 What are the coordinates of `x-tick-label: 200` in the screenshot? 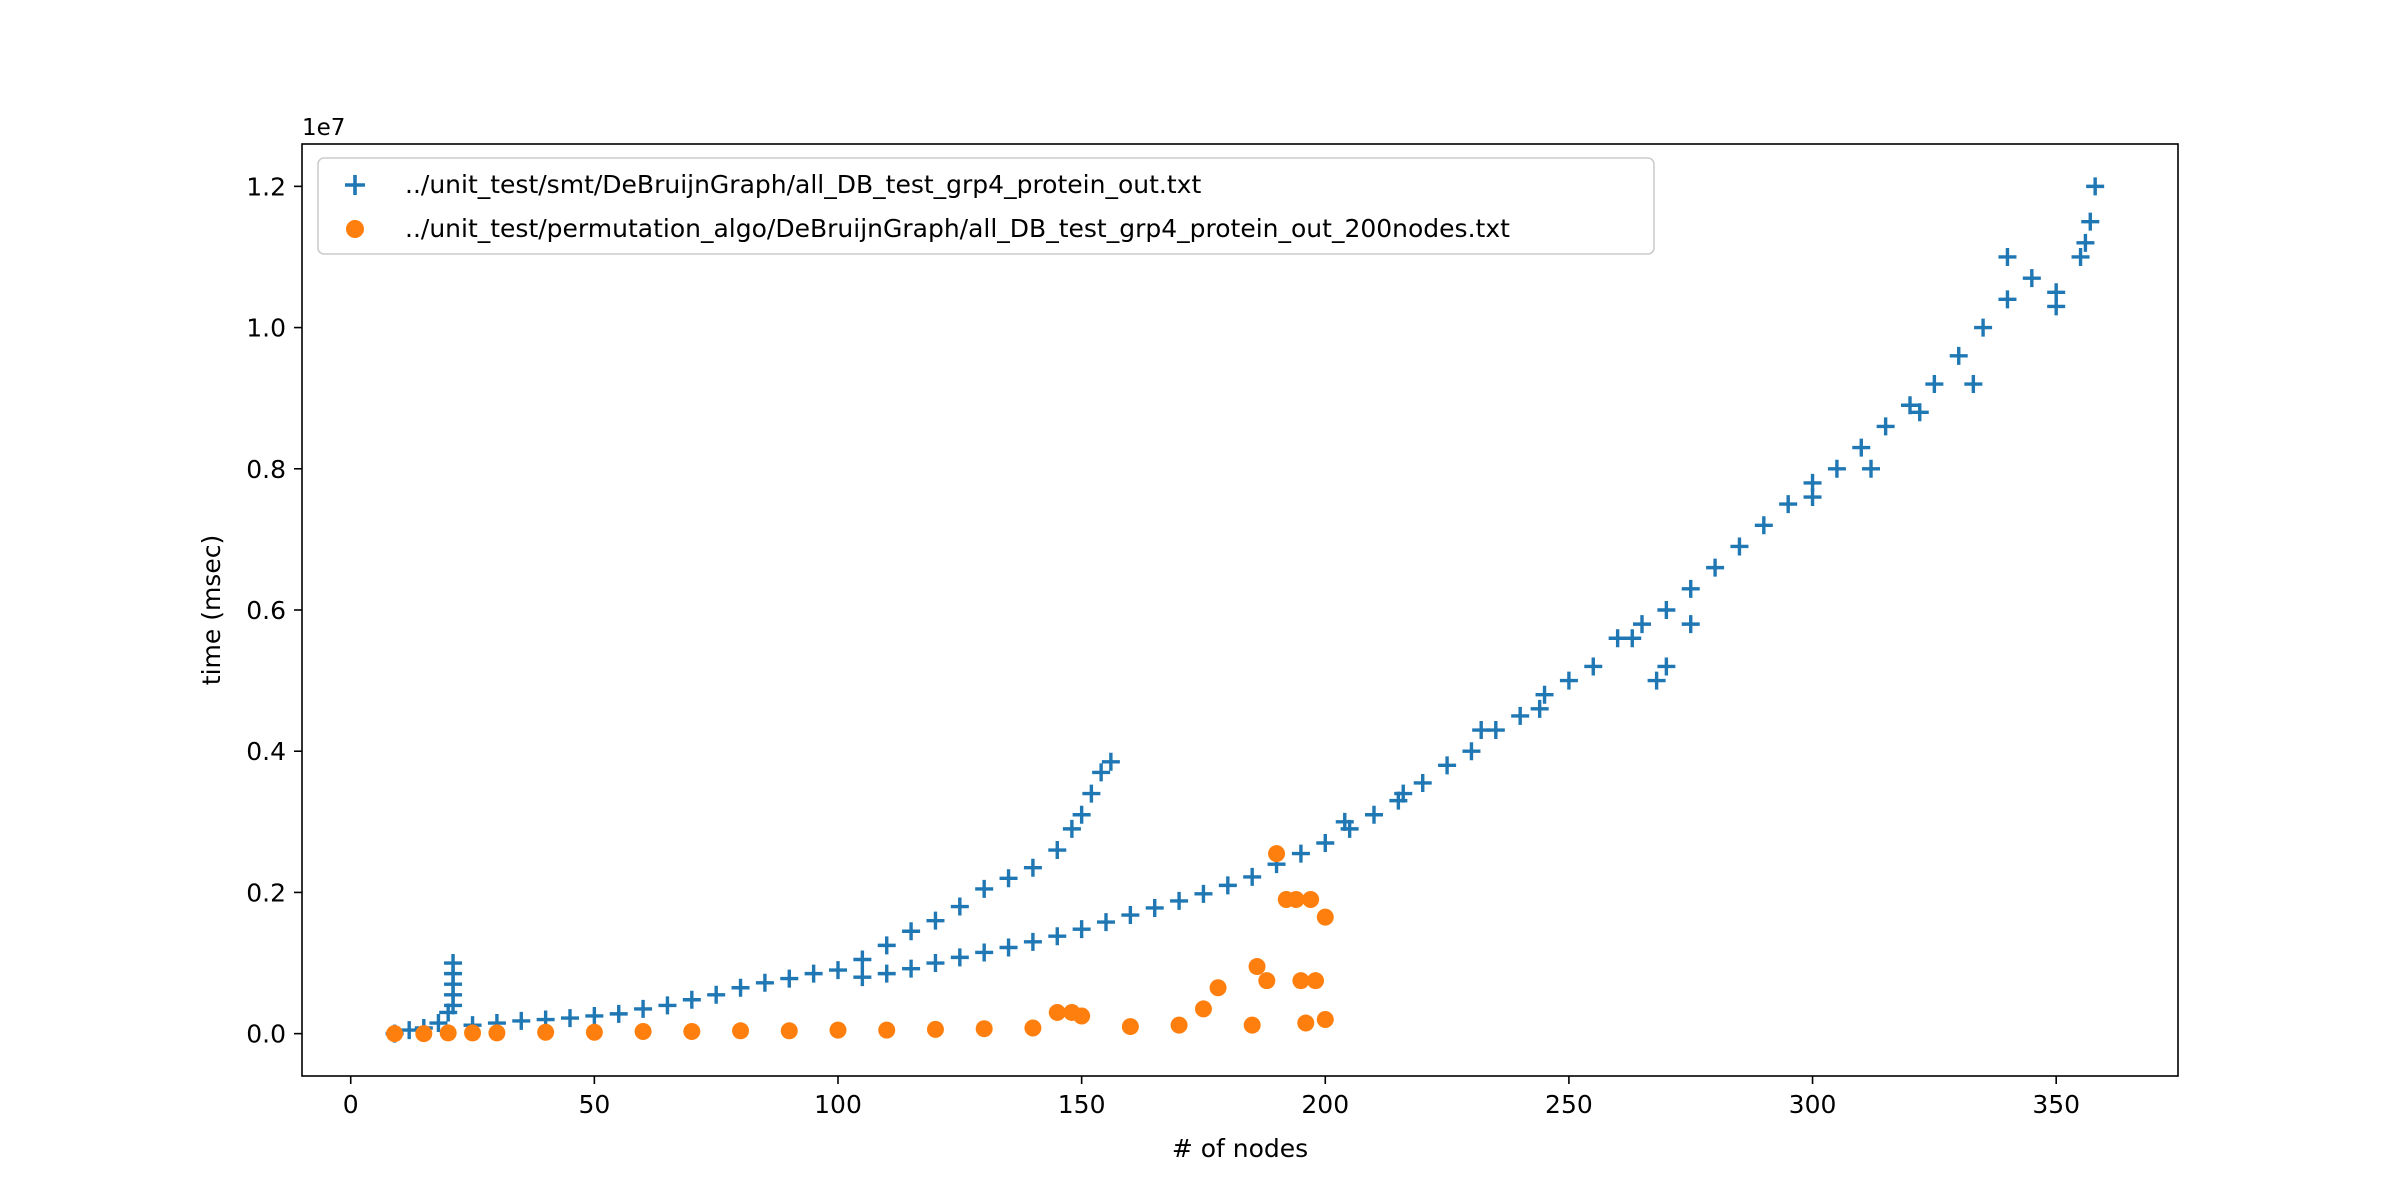 It's located at (1325, 1104).